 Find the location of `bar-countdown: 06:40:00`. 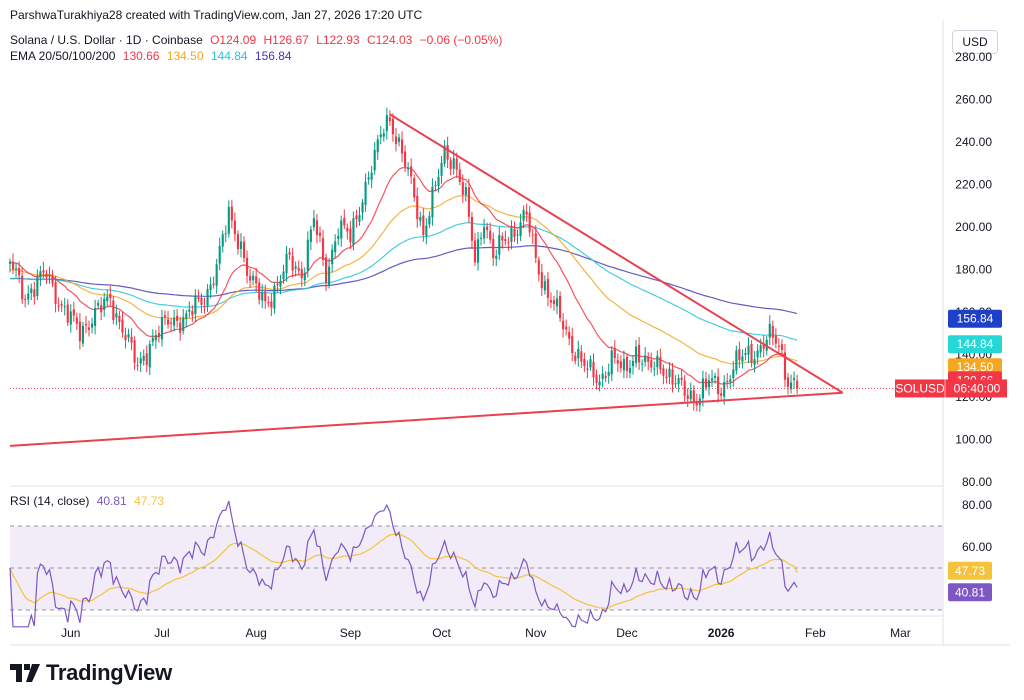

bar-countdown: 06:40:00 is located at coordinates (977, 388).